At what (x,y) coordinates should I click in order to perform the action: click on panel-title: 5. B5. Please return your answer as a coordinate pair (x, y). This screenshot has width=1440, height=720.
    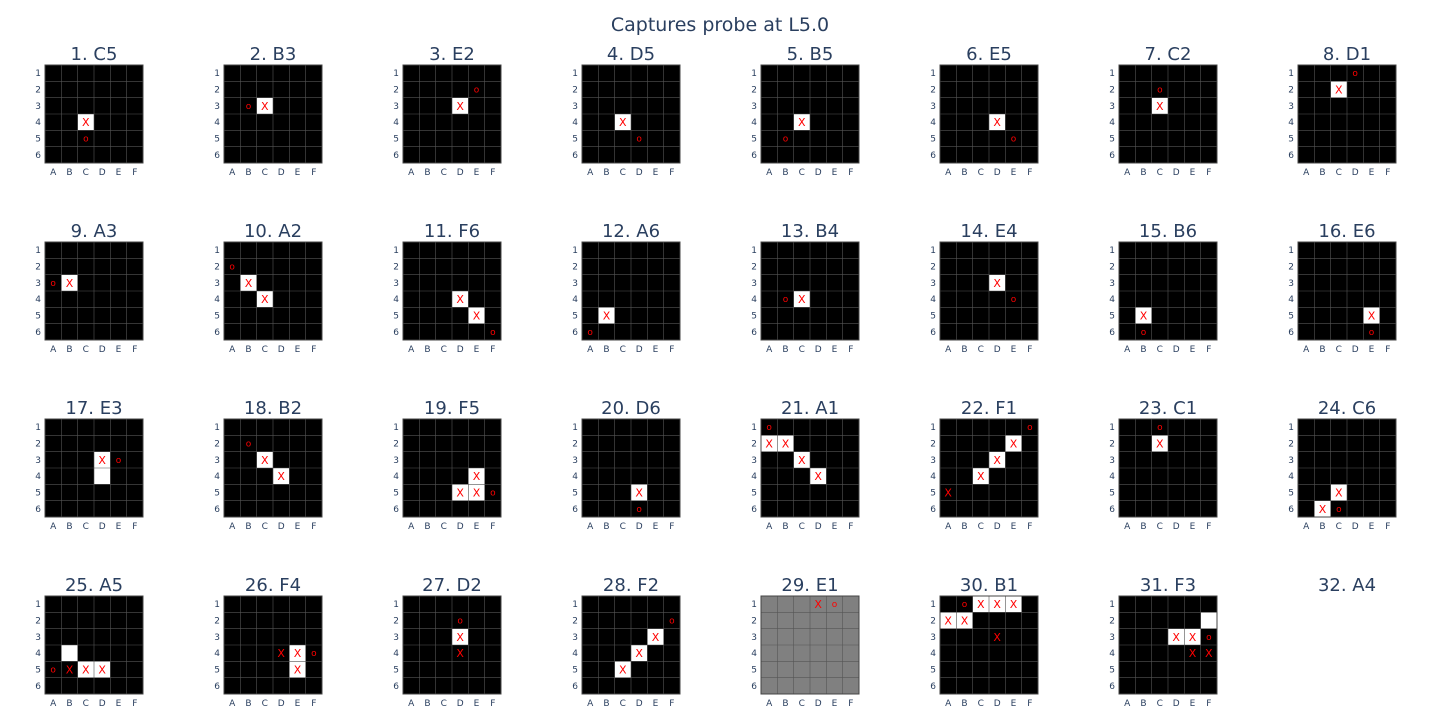
    Looking at the image, I should click on (810, 54).